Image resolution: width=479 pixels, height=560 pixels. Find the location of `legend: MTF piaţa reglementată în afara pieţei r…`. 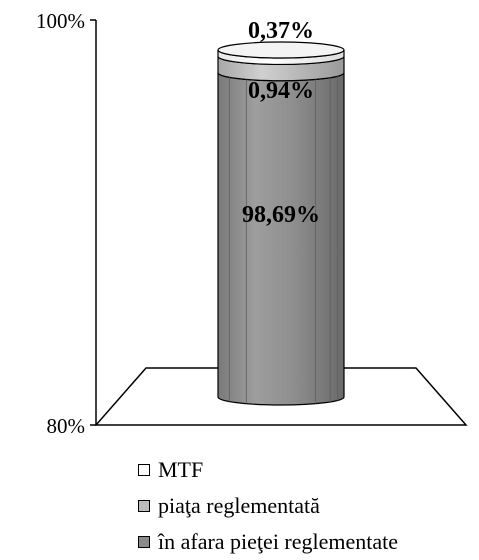

legend: MTF piaţa reglementată în afara pieţei r… is located at coordinates (268, 506).